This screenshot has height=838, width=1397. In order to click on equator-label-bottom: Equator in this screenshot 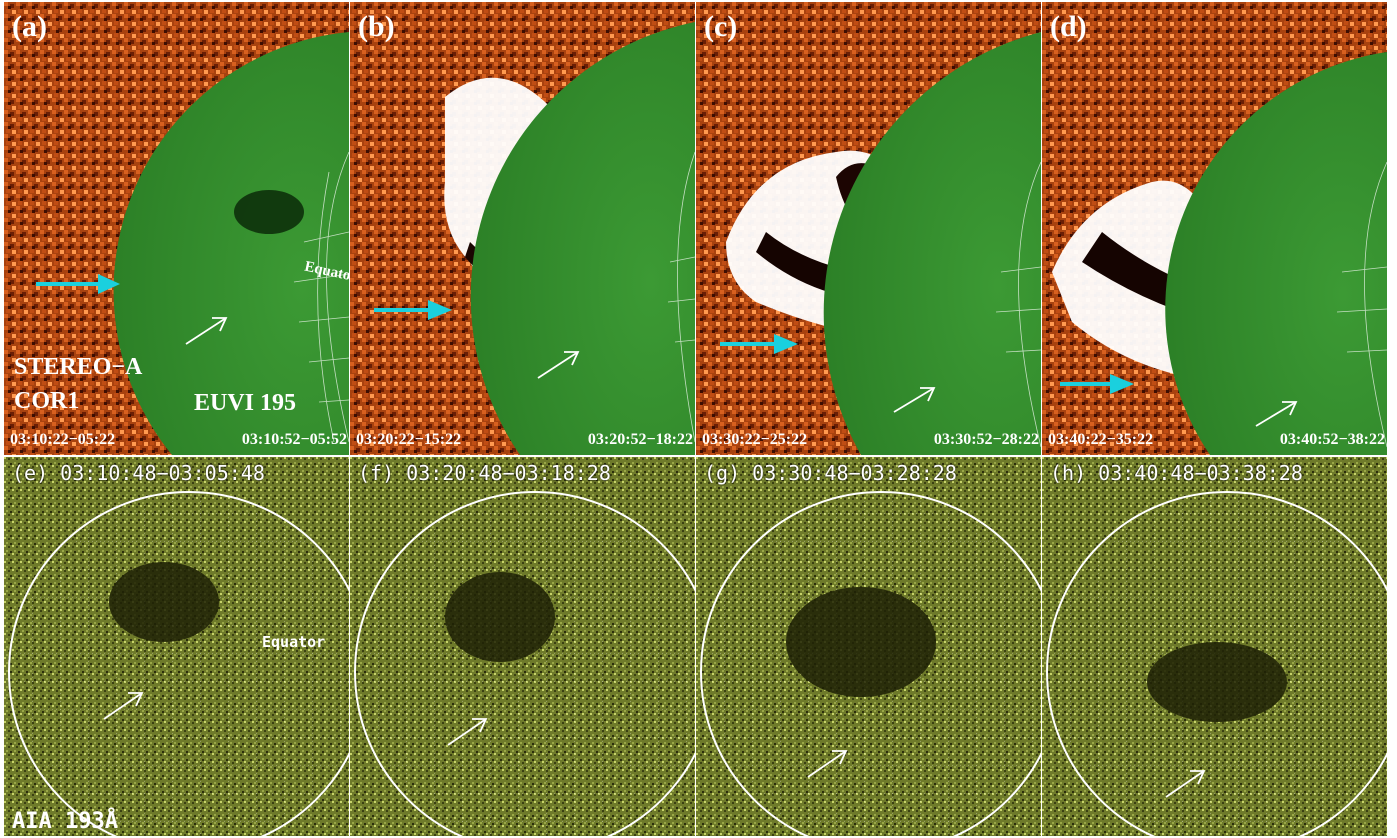, I will do `click(294, 642)`.